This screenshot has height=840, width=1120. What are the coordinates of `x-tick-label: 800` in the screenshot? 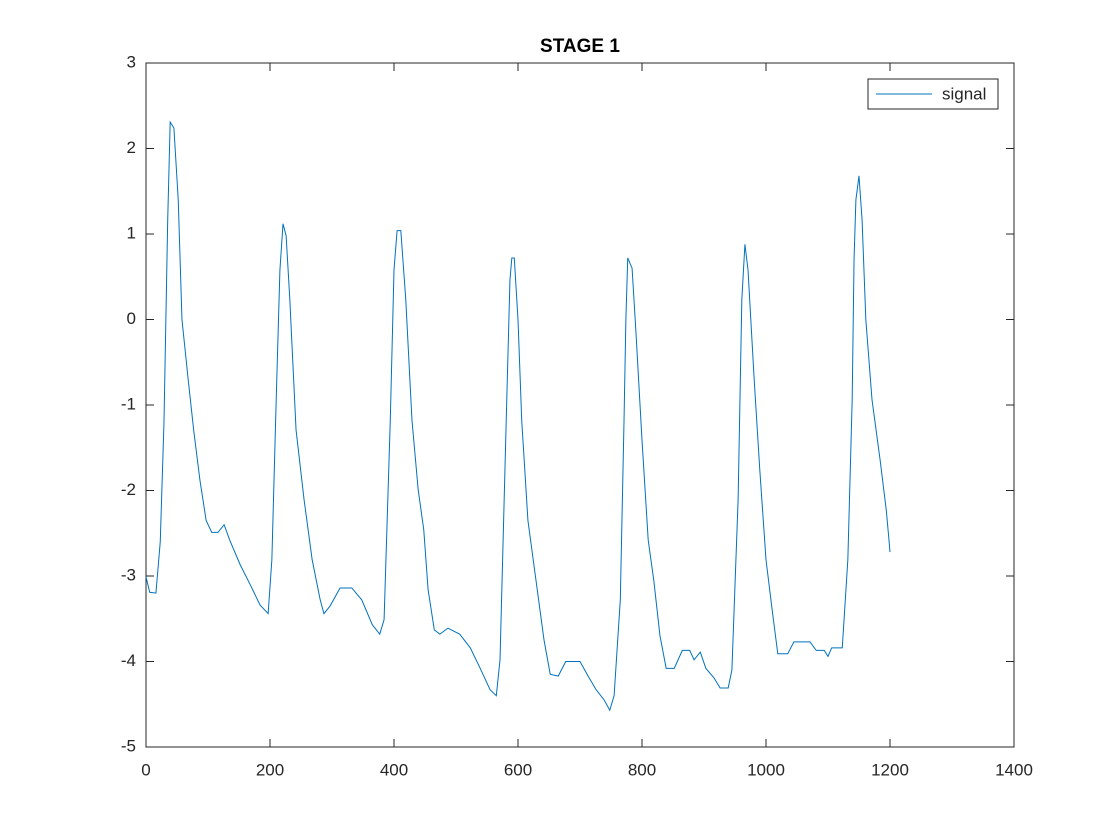 It's located at (642, 769).